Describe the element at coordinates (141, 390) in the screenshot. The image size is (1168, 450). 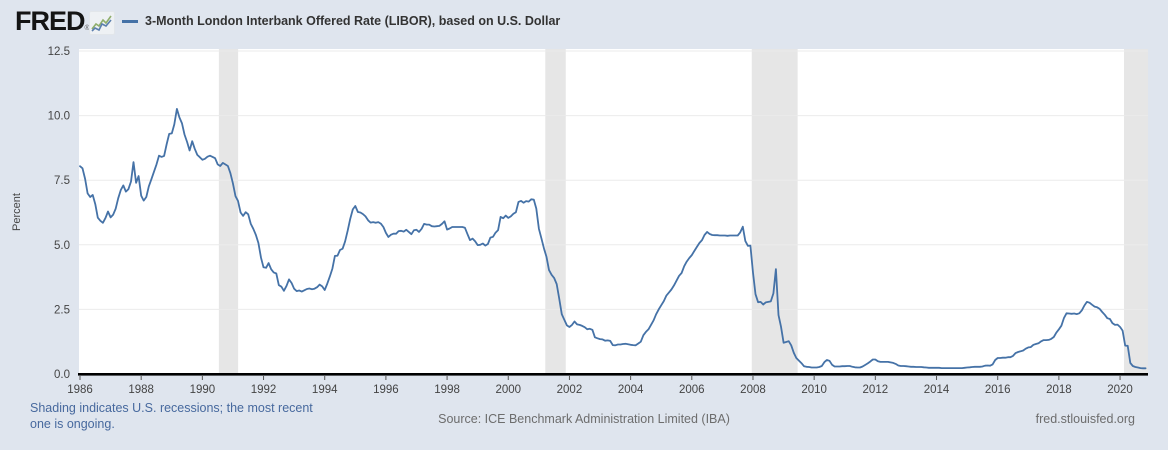
I see `x-tick-label: 1988` at that location.